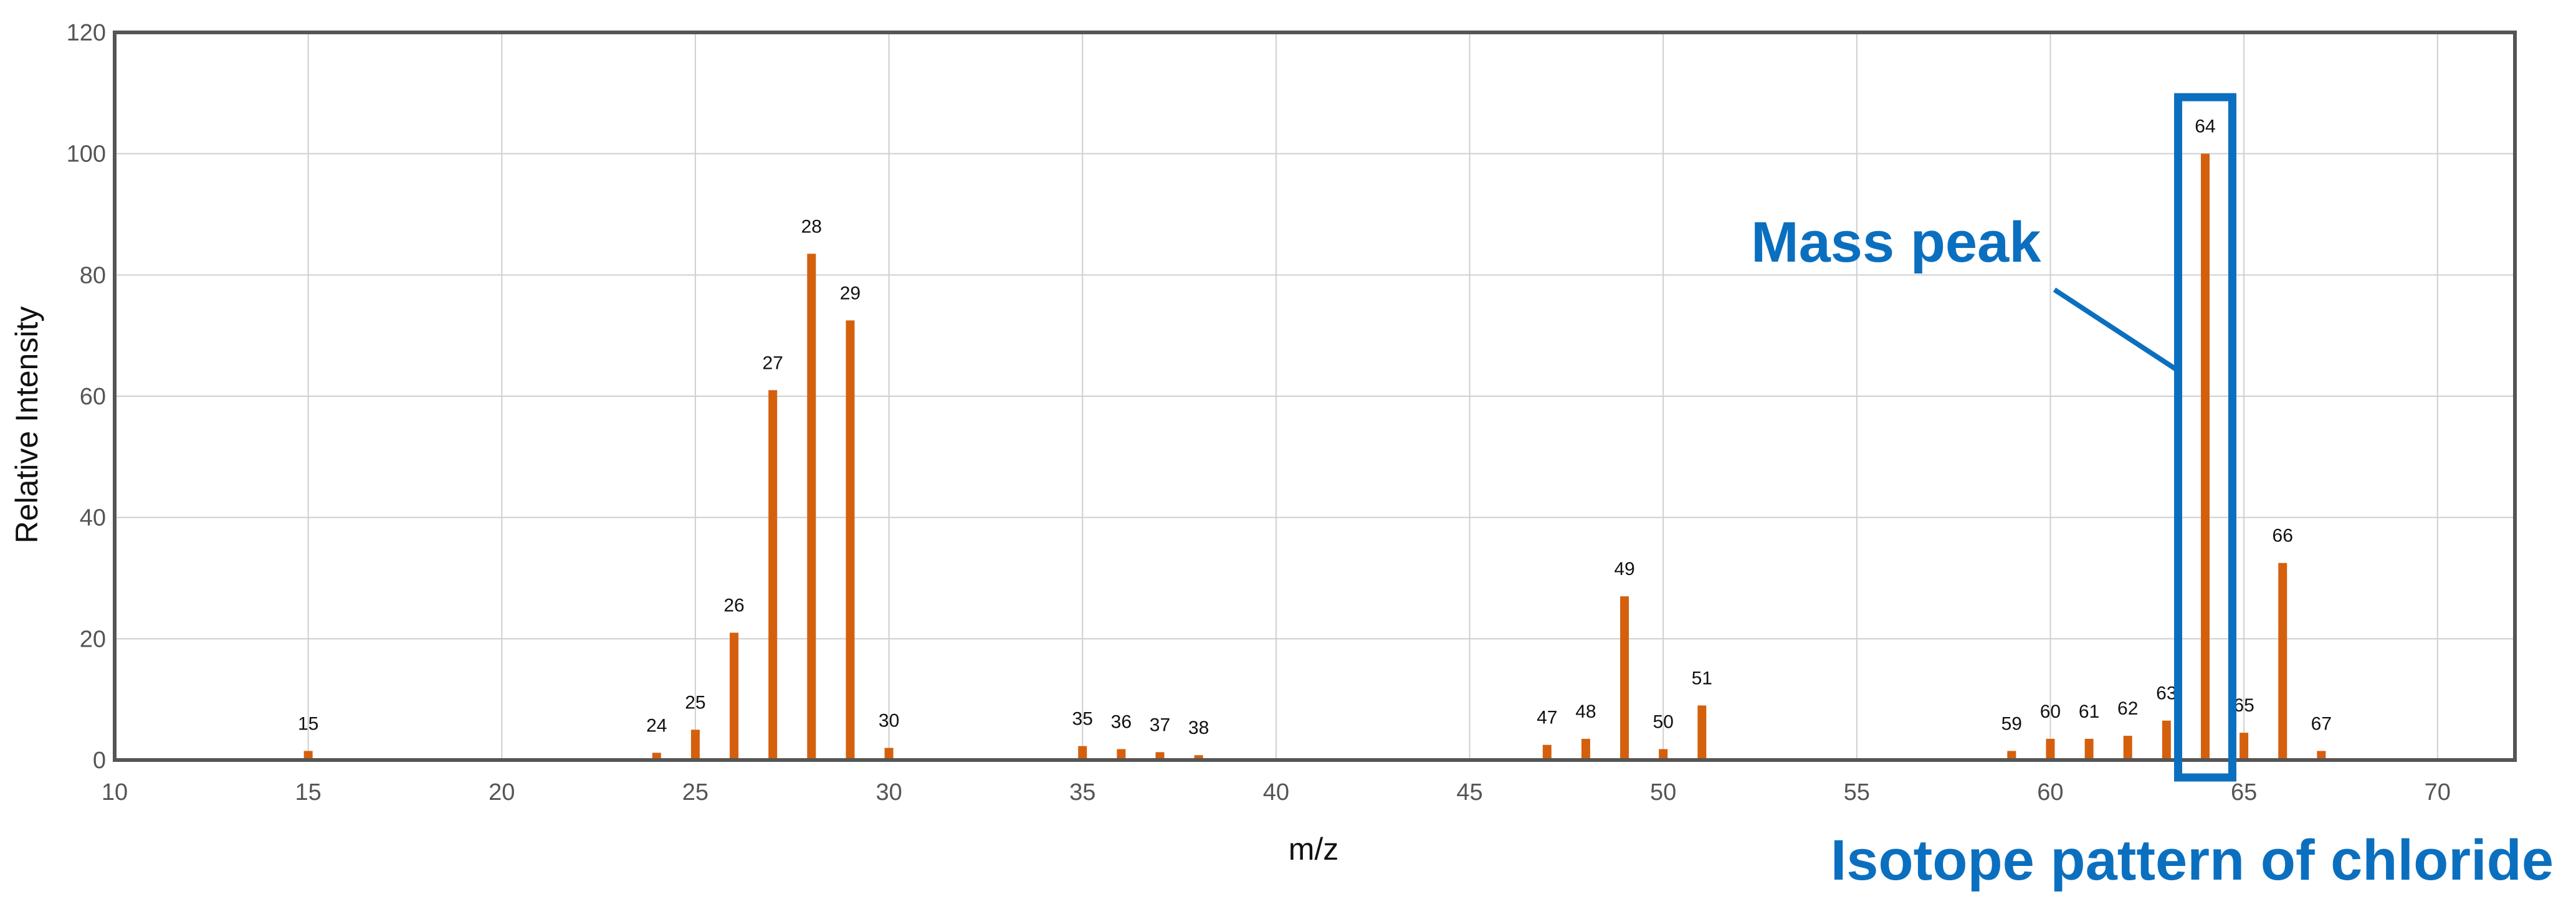  Describe the element at coordinates (502, 792) in the screenshot. I see `x-tick-label: 20` at that location.